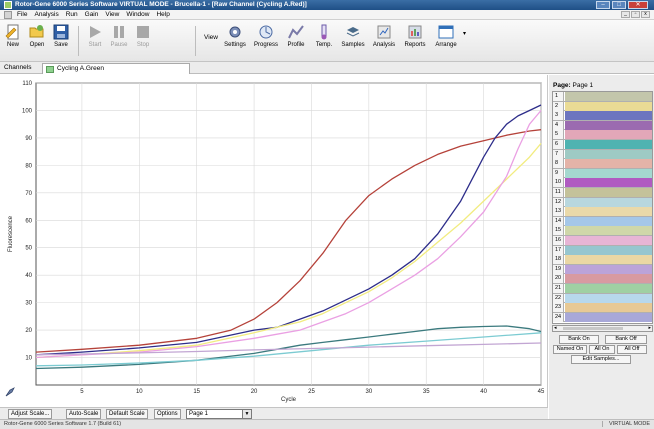 This screenshot has width=654, height=429. I want to click on sample-row: 22, so click(602, 298).